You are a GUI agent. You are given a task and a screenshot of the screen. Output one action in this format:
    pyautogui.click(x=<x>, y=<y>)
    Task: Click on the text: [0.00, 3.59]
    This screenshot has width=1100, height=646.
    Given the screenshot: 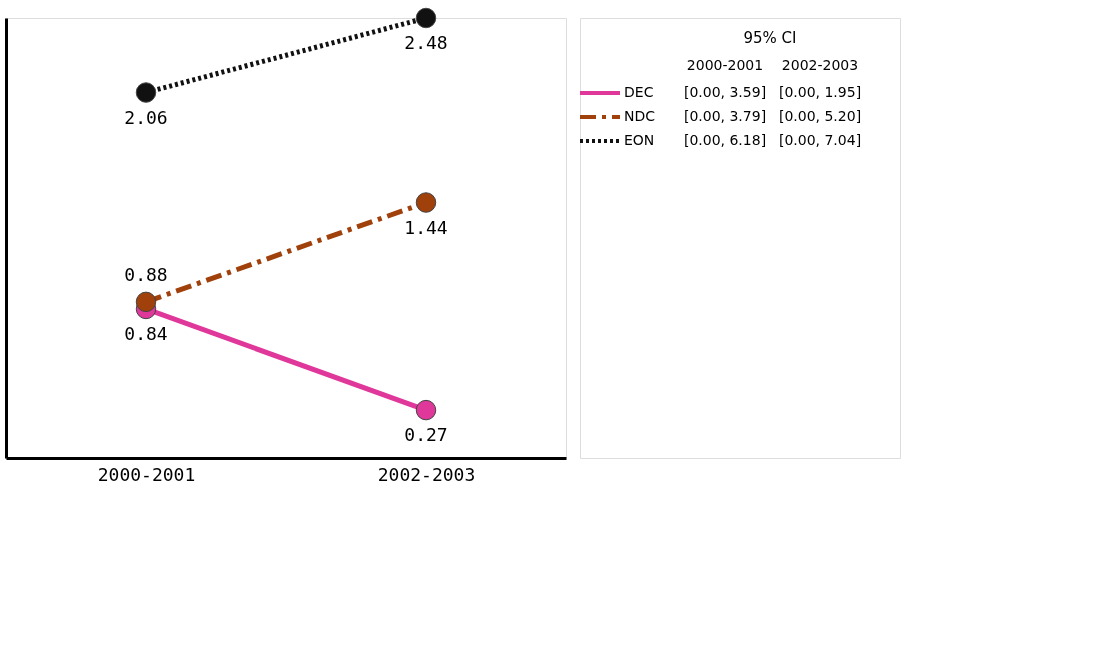 What is the action you would take?
    pyautogui.click(x=725, y=92)
    